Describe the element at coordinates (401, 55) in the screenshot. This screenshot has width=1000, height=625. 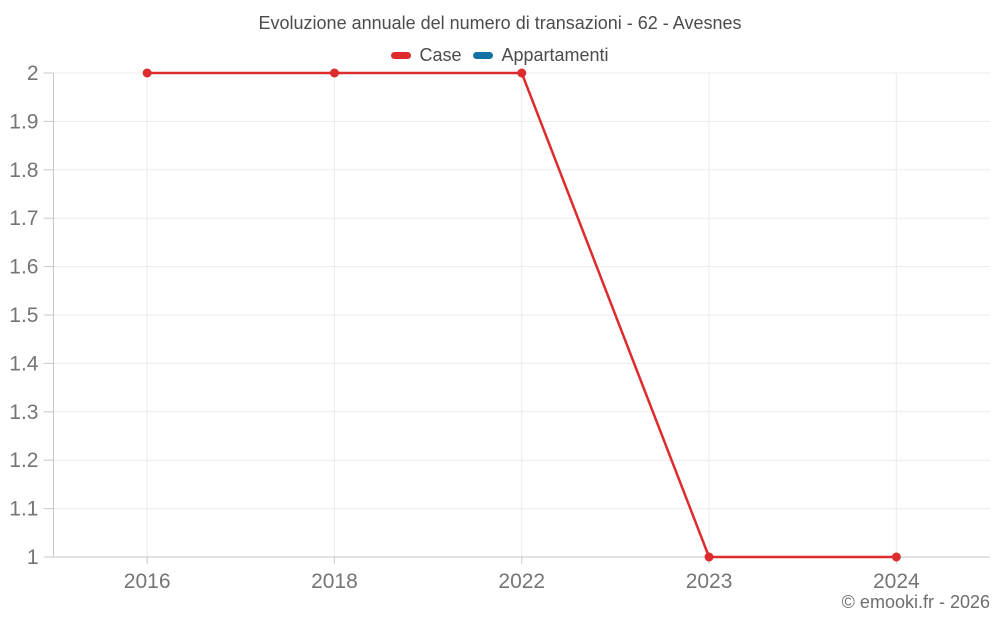
I see `legend-swatch-case-icon` at that location.